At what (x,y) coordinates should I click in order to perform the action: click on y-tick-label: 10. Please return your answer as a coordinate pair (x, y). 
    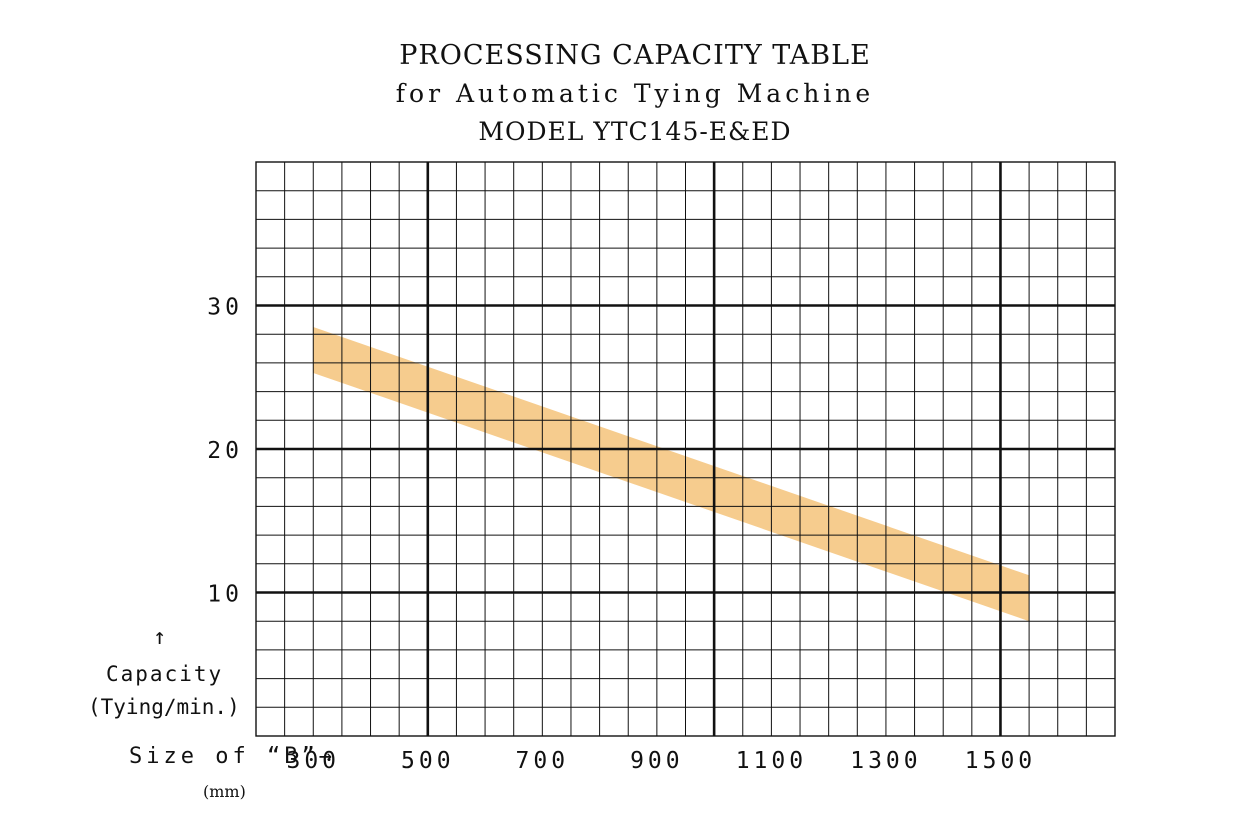
    Looking at the image, I should click on (225, 595).